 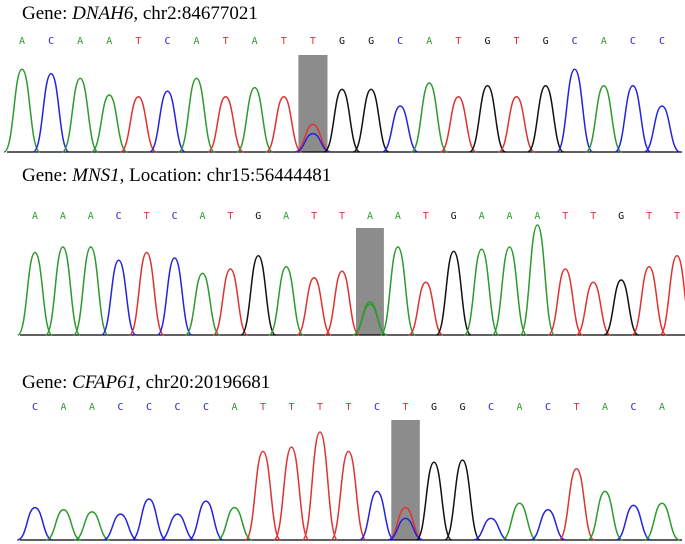 What do you see at coordinates (177, 175) in the screenshot?
I see `panel-title: Gene: MNS1, Location: chr15:56444481` at bounding box center [177, 175].